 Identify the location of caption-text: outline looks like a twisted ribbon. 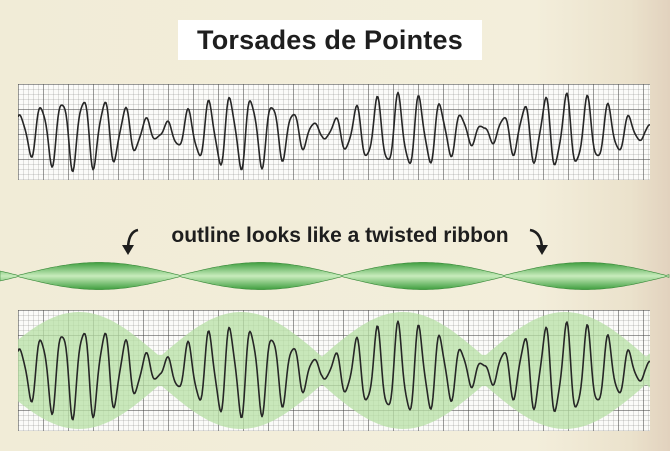
(340, 235).